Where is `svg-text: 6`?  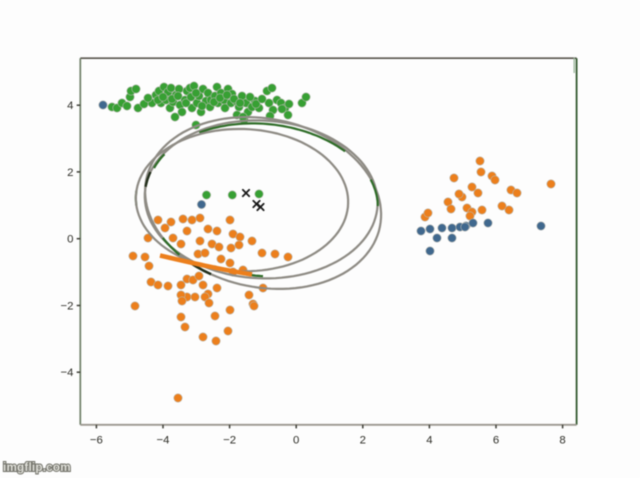 svg-text: 6 is located at coordinates (496, 441).